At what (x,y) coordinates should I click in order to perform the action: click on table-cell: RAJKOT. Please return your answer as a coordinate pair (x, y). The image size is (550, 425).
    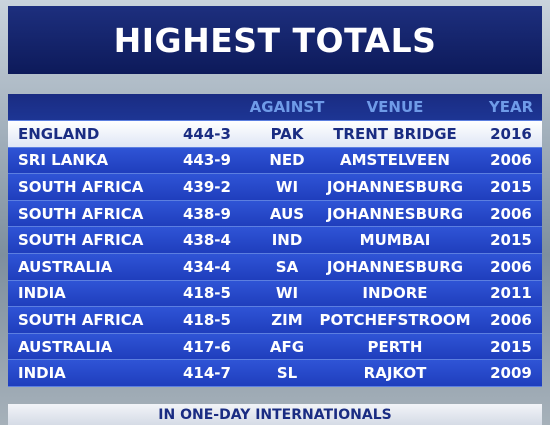
    Looking at the image, I should click on (395, 373).